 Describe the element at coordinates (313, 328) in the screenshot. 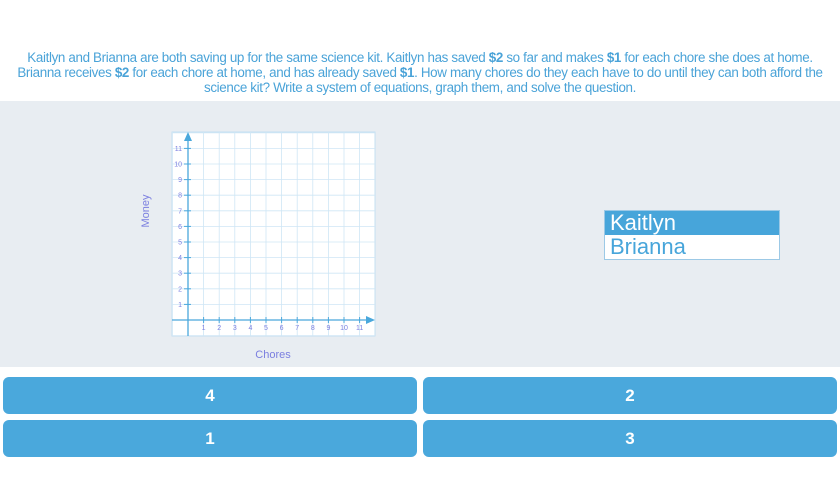

I see `x-tick-label: 8` at that location.